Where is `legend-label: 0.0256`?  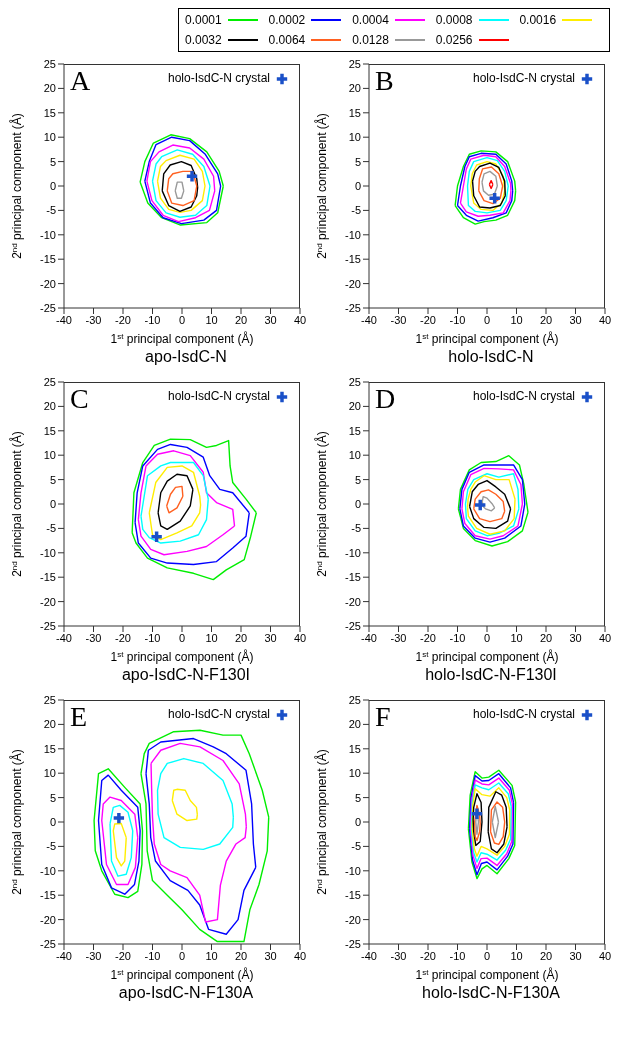
legend-label: 0.0256 is located at coordinates (454, 40).